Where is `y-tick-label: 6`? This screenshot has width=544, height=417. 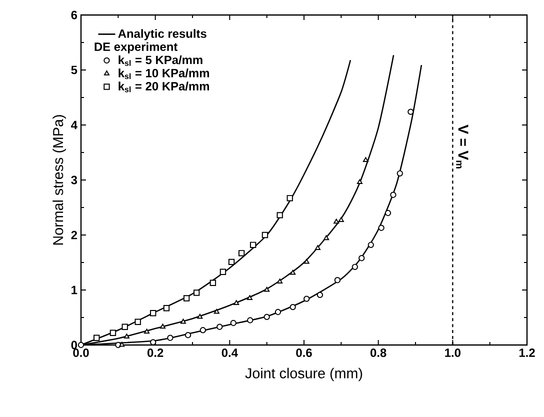
y-tick-label: 6 is located at coordinates (74, 15).